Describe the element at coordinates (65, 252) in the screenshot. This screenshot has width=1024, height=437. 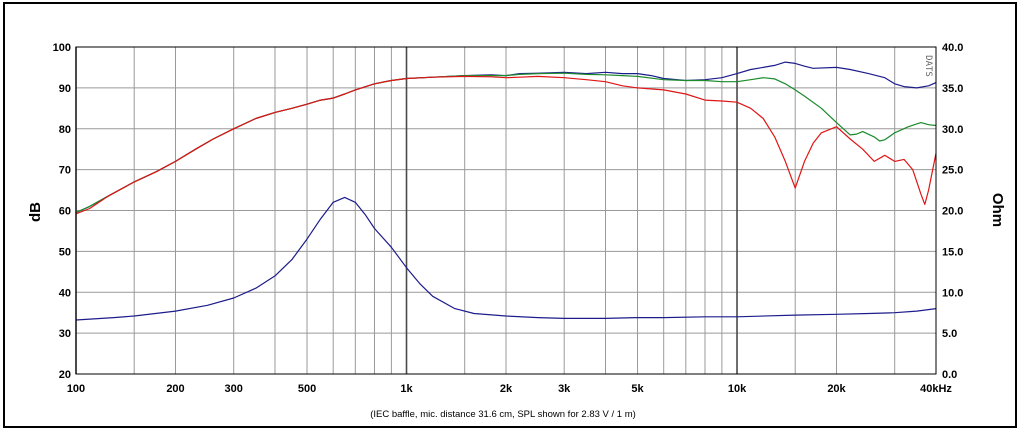
I see `y-left-tick-label: 50` at that location.